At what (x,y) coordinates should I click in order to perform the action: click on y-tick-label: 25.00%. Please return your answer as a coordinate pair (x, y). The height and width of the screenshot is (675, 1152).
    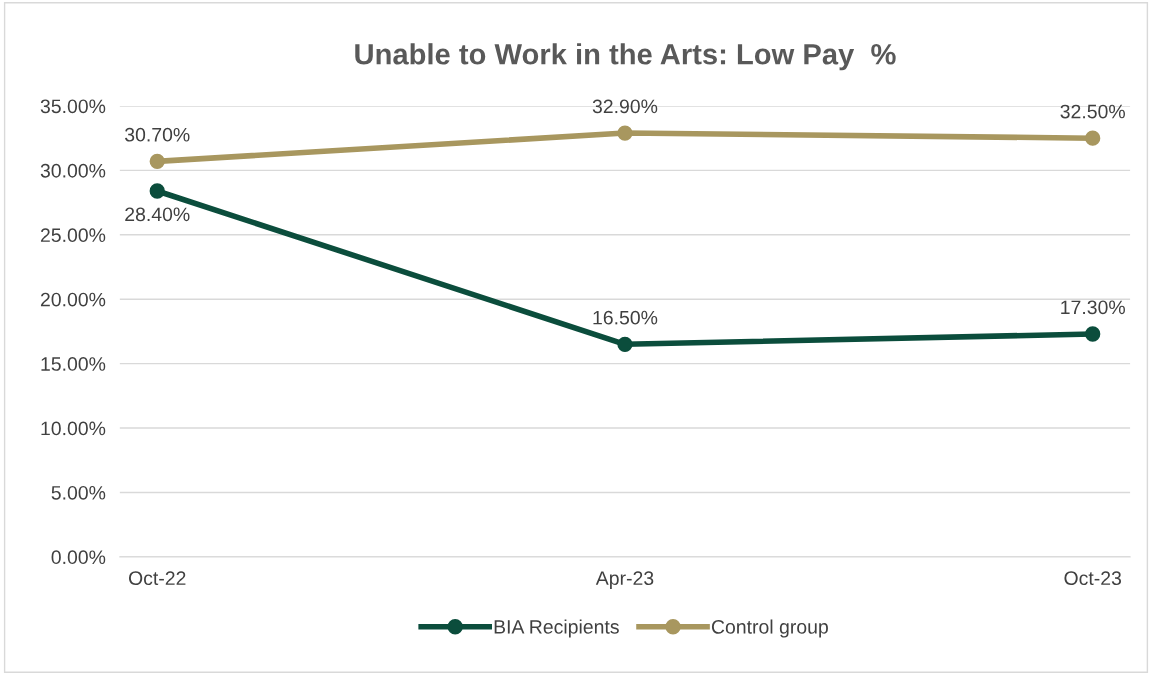
    Looking at the image, I should click on (73, 235).